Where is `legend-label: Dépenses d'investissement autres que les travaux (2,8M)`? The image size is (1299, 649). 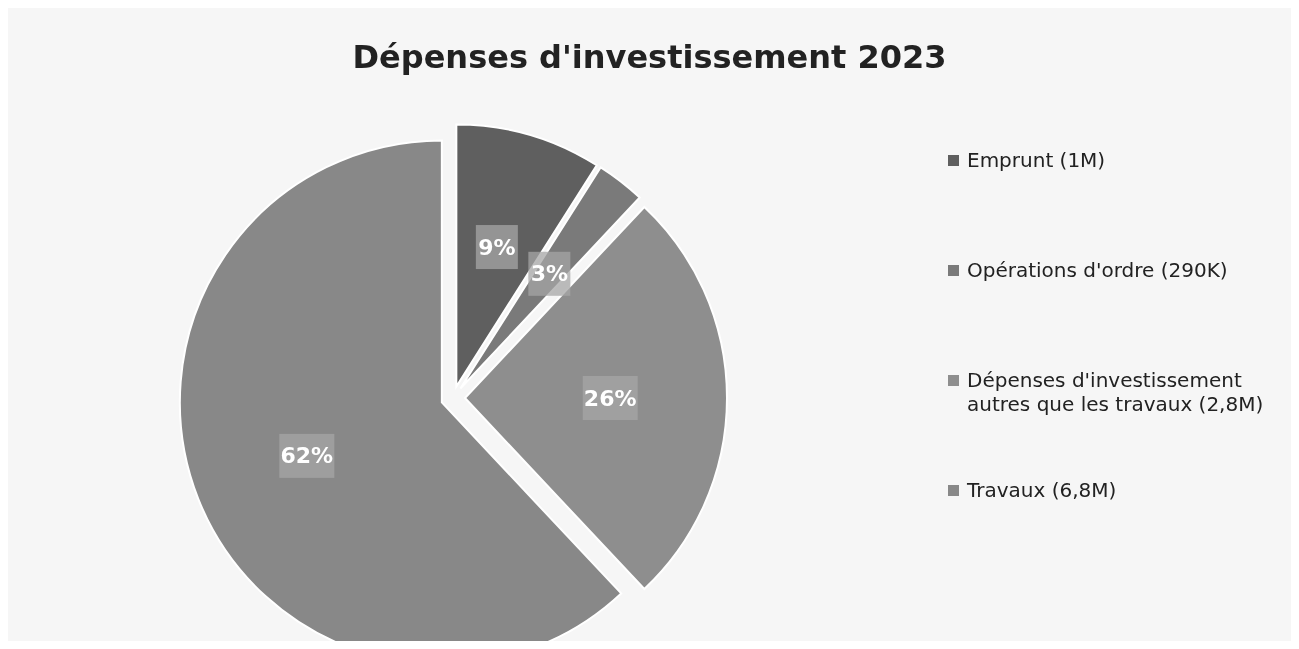
legend-label: Dépenses d'investissement autres que les travaux (2,8M) is located at coordinates (1116, 392).